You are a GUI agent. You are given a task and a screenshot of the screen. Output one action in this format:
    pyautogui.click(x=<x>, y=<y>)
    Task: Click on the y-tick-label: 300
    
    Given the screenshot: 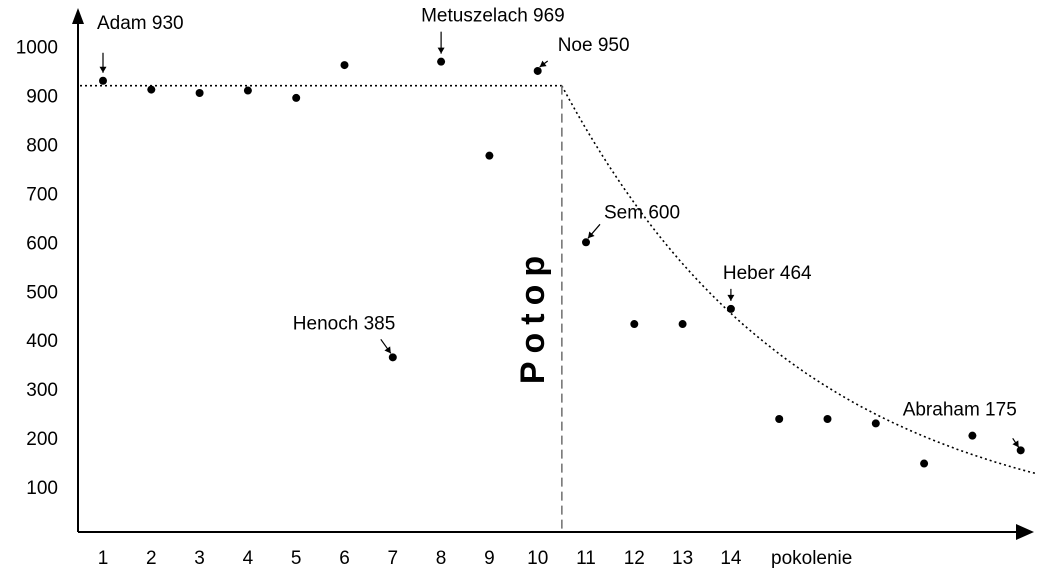 What is the action you would take?
    pyautogui.click(x=42, y=390)
    